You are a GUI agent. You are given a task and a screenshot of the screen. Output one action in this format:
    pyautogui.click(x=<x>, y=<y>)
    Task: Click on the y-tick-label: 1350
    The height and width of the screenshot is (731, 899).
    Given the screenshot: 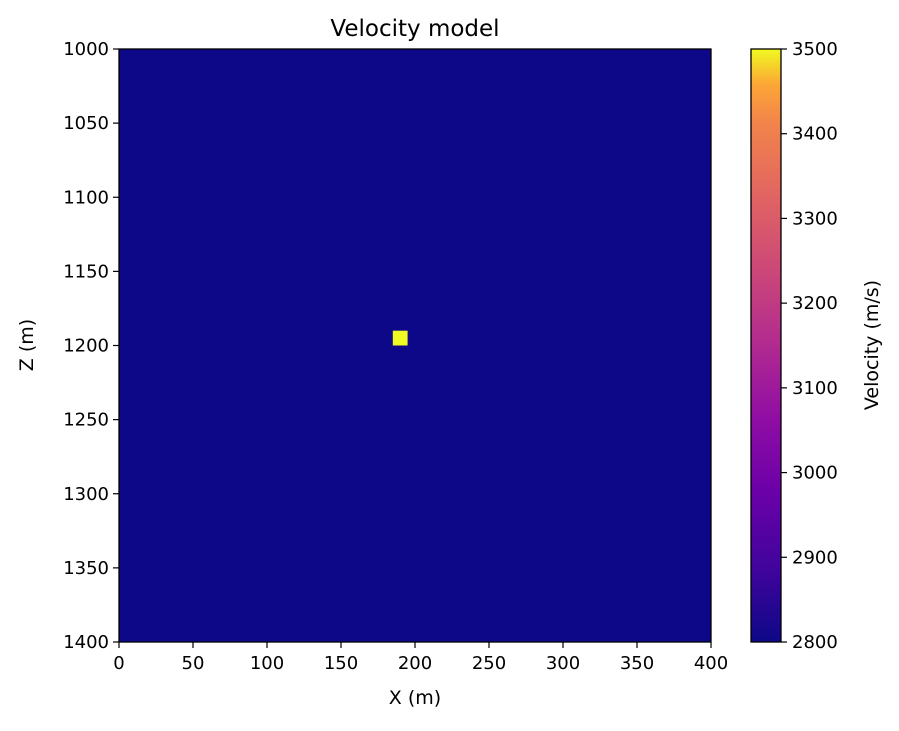 What is the action you would take?
    pyautogui.click(x=86, y=568)
    